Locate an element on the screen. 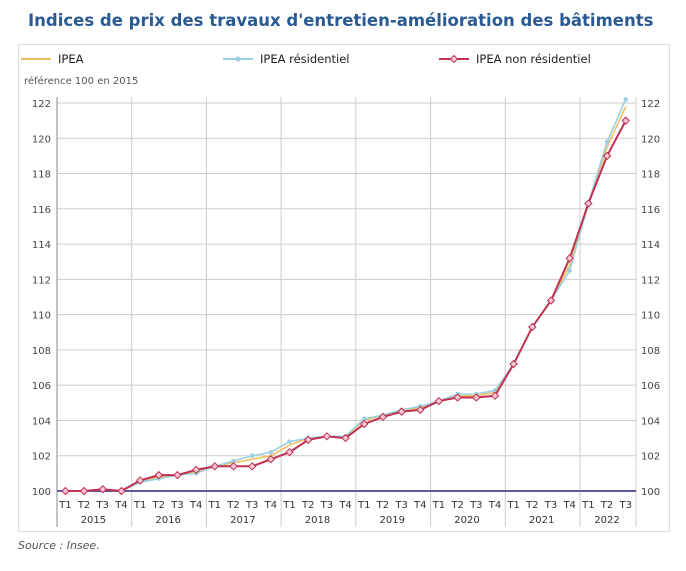 Image resolution: width=686 pixels, height=571 pixels. y-axis-title: référence 100 en 2015 is located at coordinates (81, 81).